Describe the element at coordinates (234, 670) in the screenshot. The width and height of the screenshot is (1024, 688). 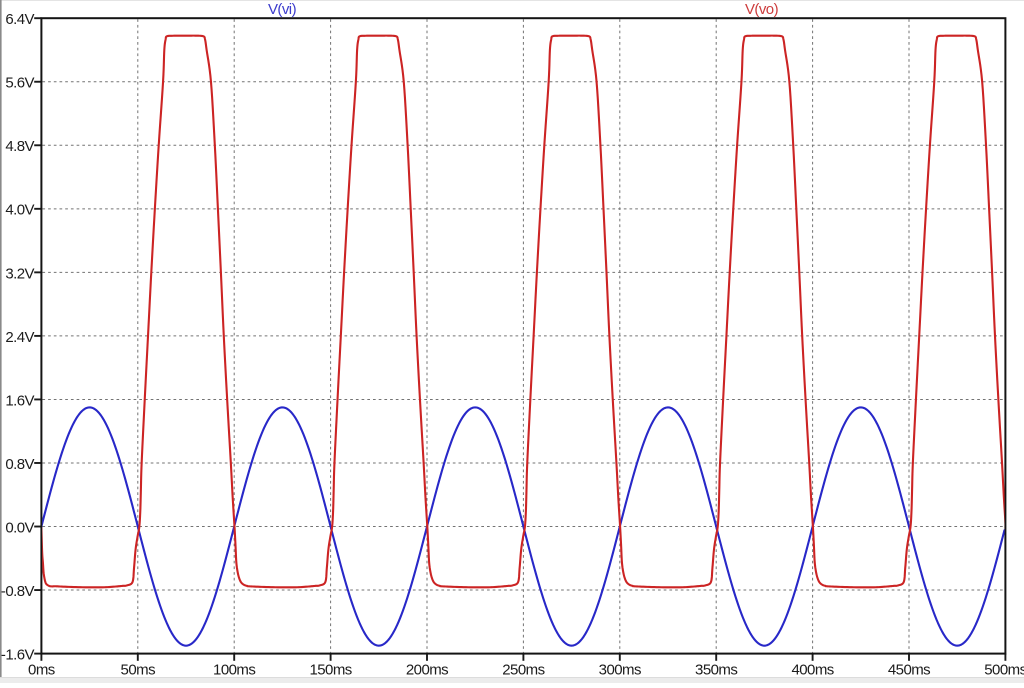
I see `svg-text: 100ms` at that location.